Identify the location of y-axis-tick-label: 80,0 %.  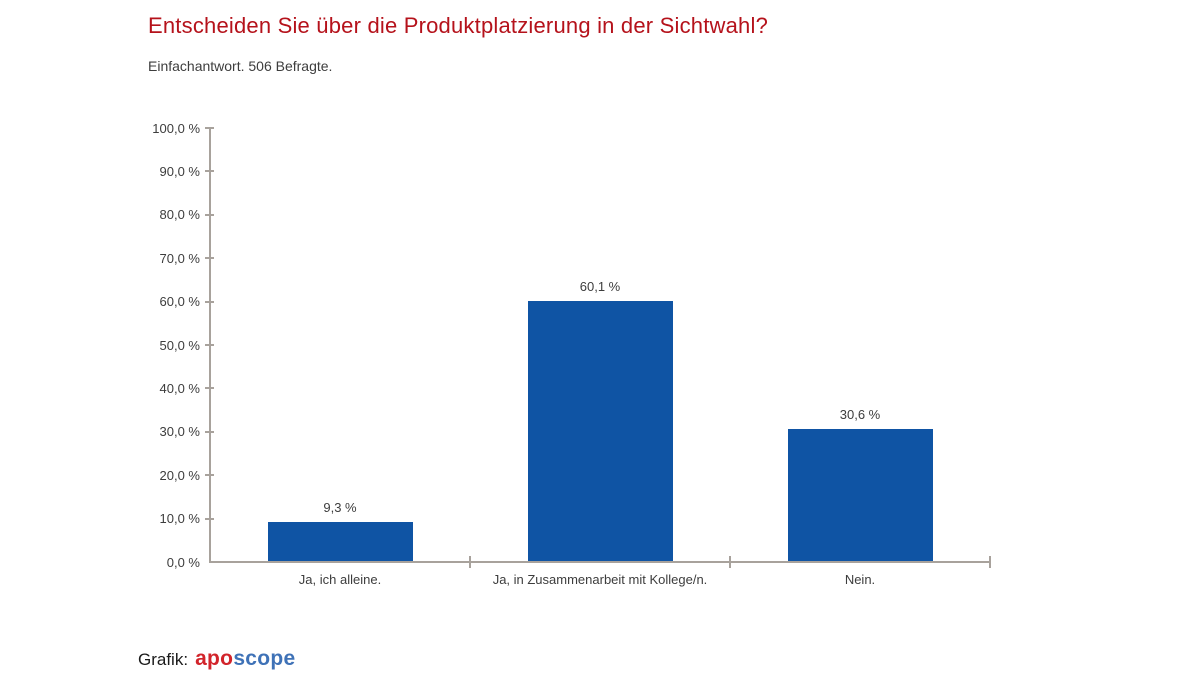
(179, 215).